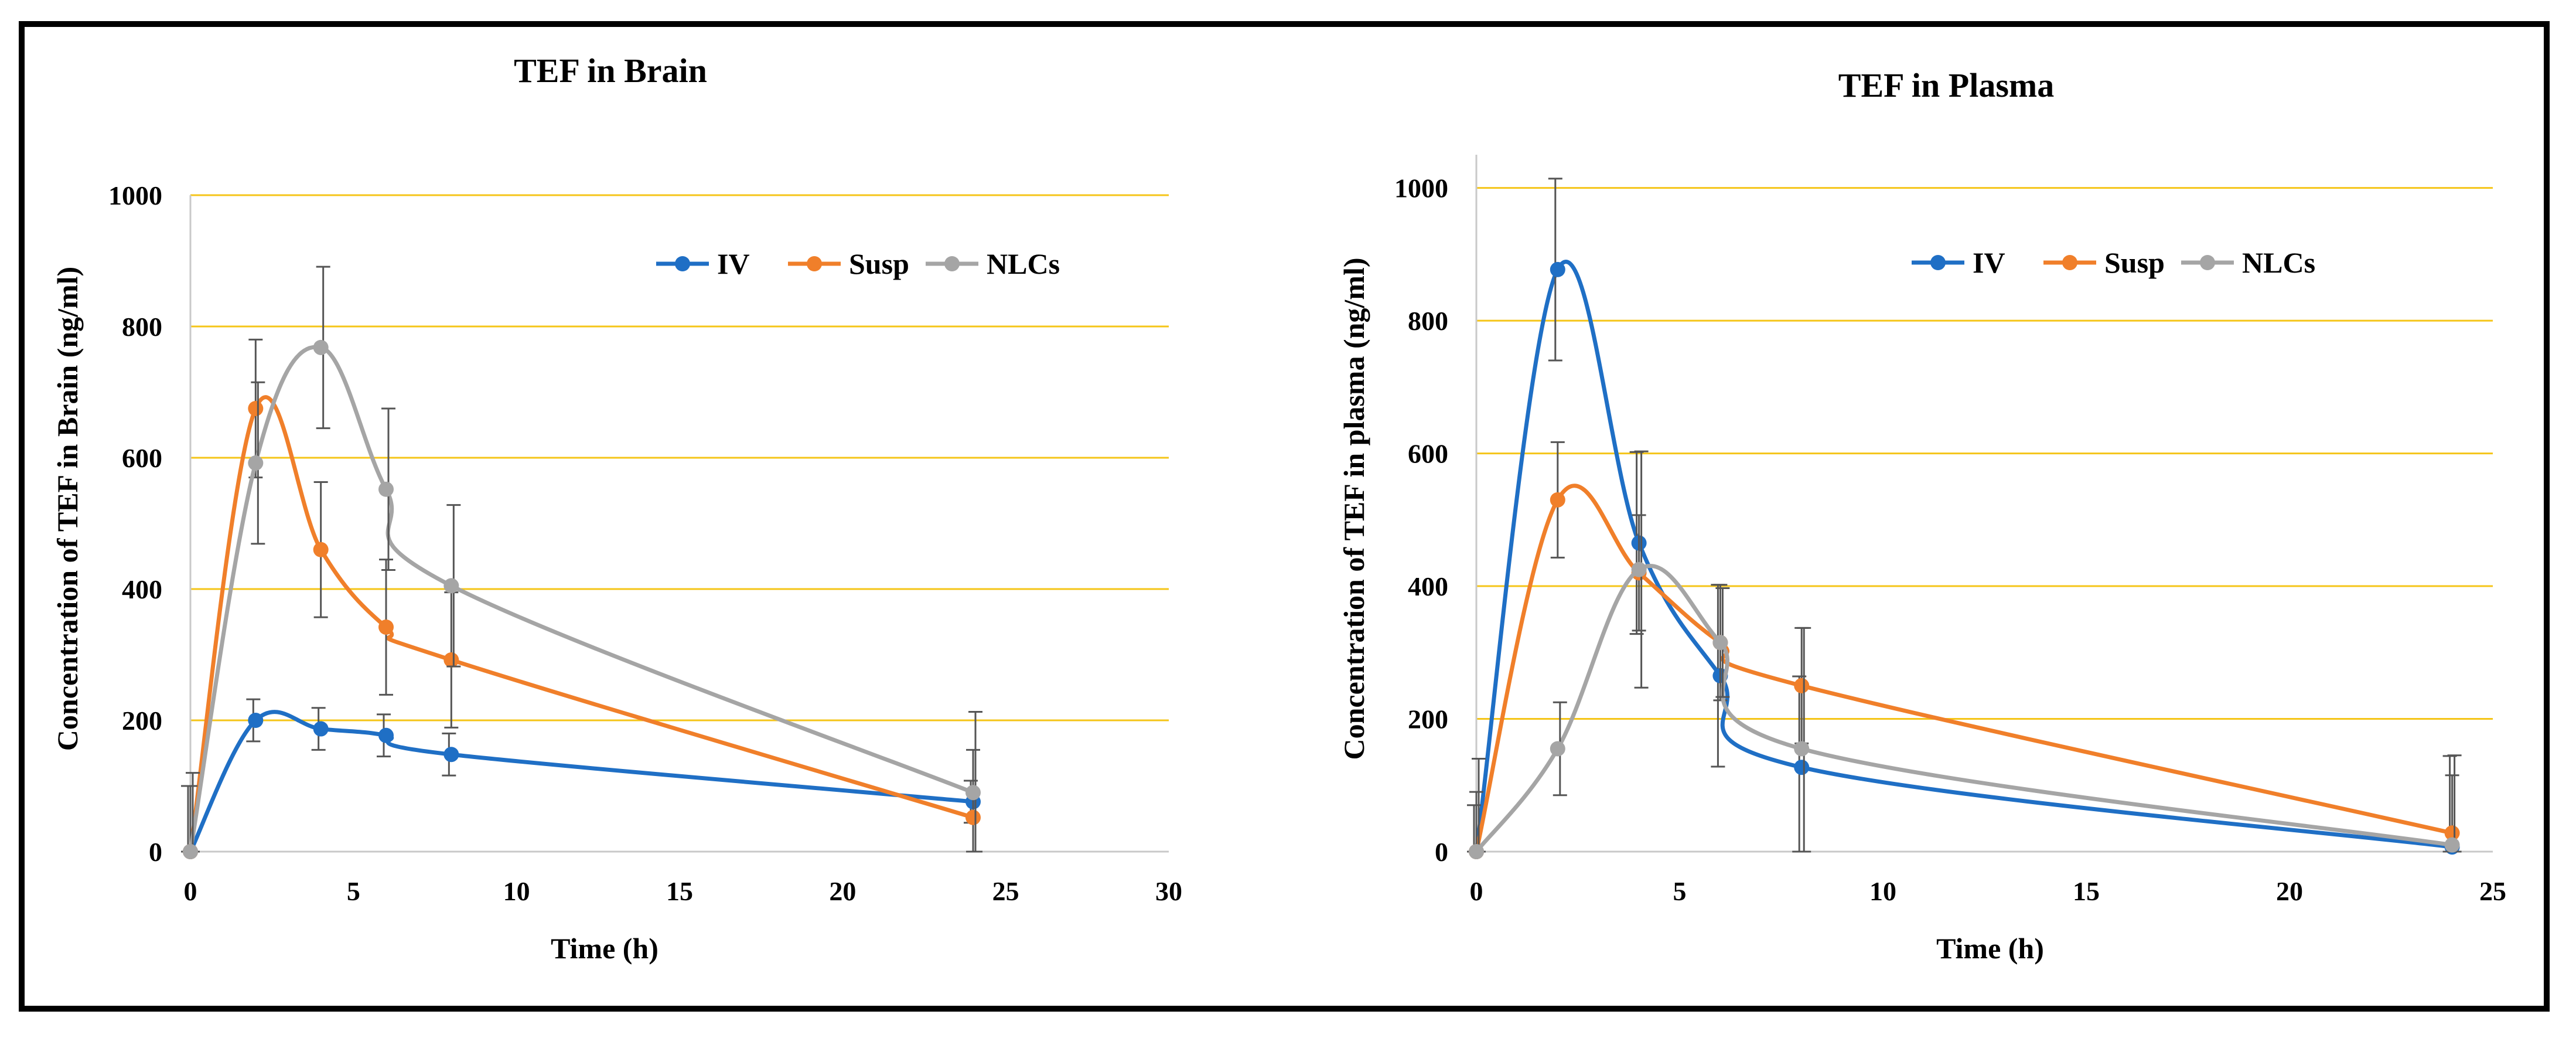 This screenshot has width=2576, height=1038. Describe the element at coordinates (1476, 891) in the screenshot. I see `plasma-x-tick-label: 0` at that location.